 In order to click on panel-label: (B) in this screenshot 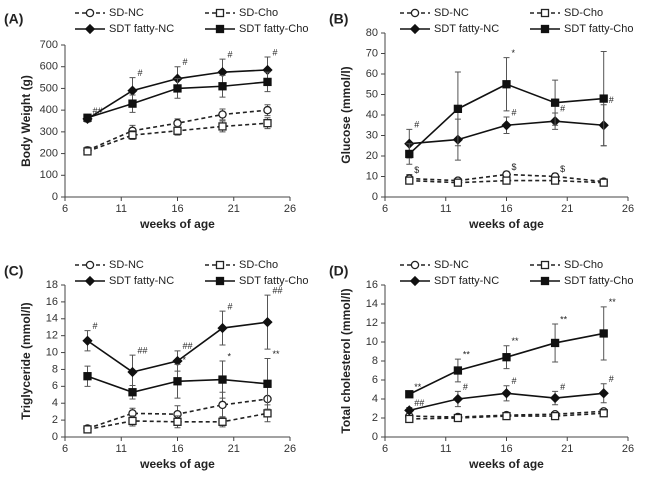, I will do `click(338, 19)`.